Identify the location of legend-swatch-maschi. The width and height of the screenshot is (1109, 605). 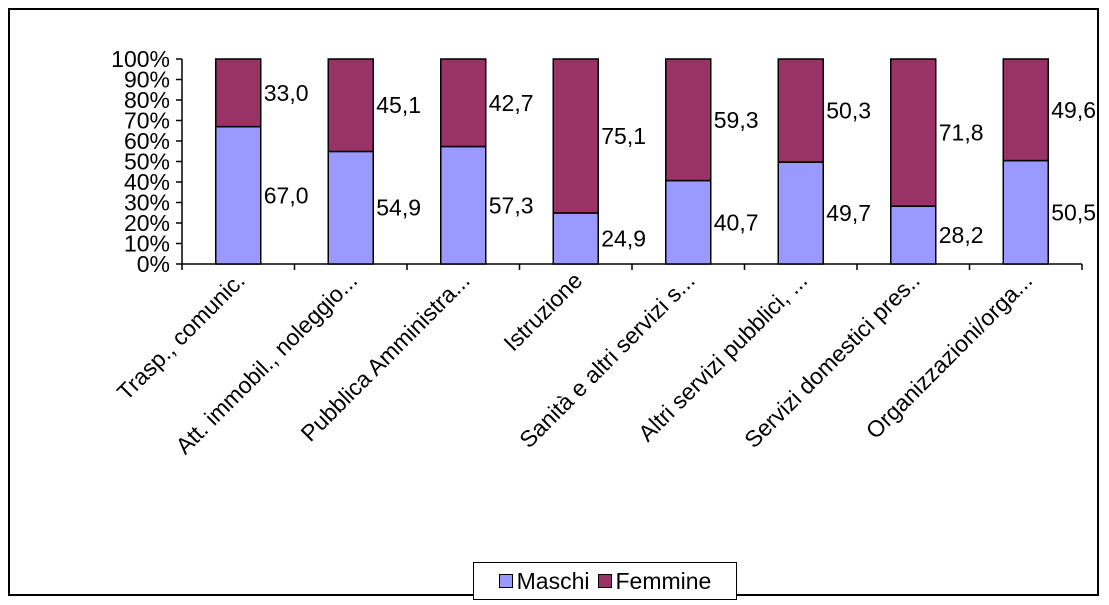
(505, 581).